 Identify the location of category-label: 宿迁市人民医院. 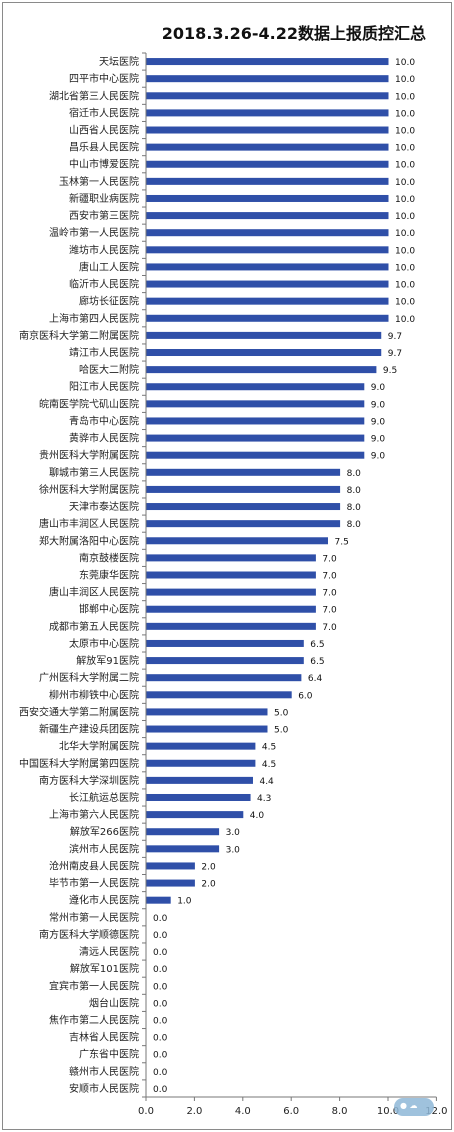
(104, 112).